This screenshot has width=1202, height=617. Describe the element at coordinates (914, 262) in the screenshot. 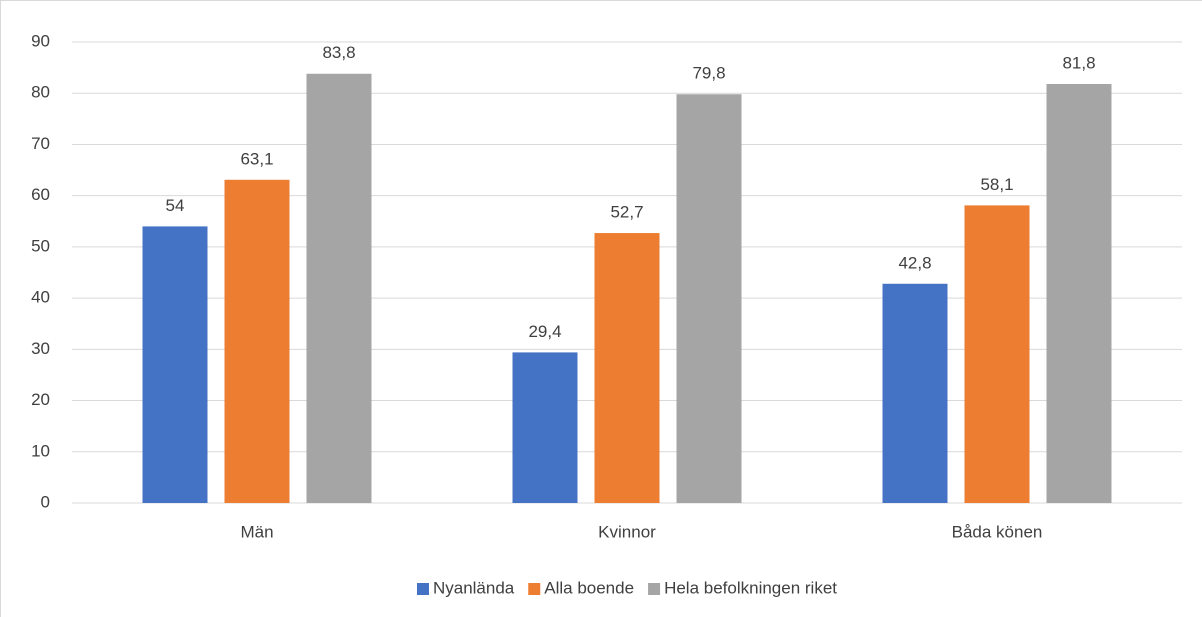

I see `data-label: 42,8` at that location.